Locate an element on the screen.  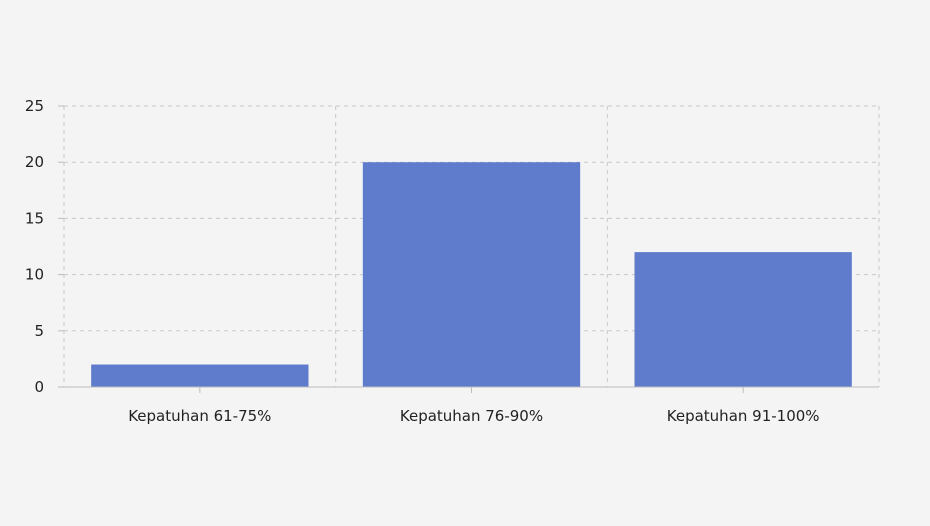
x-tick-label: Kepatuhan 91-100% is located at coordinates (743, 416).